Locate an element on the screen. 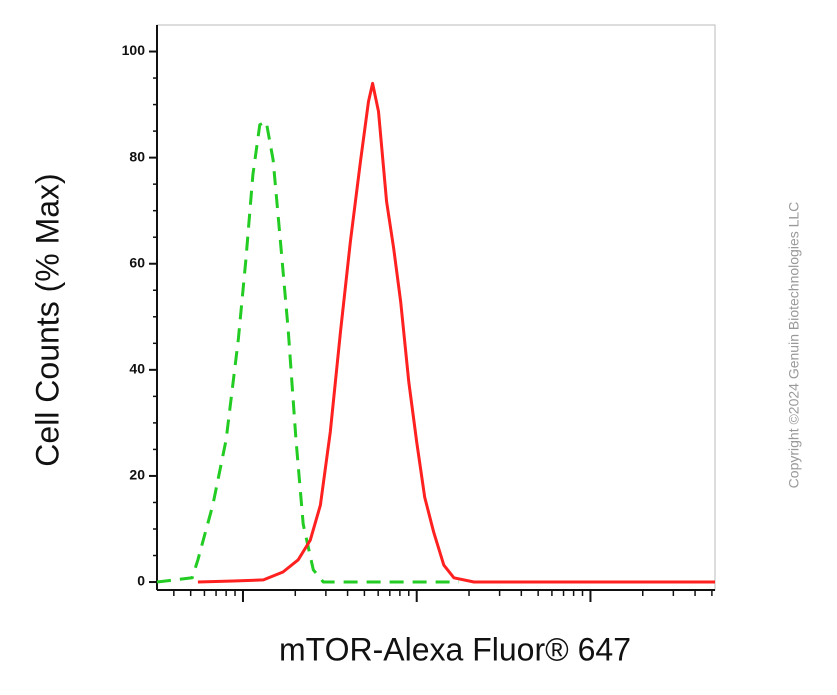  y-tick-label: 40 is located at coordinates (137, 369).